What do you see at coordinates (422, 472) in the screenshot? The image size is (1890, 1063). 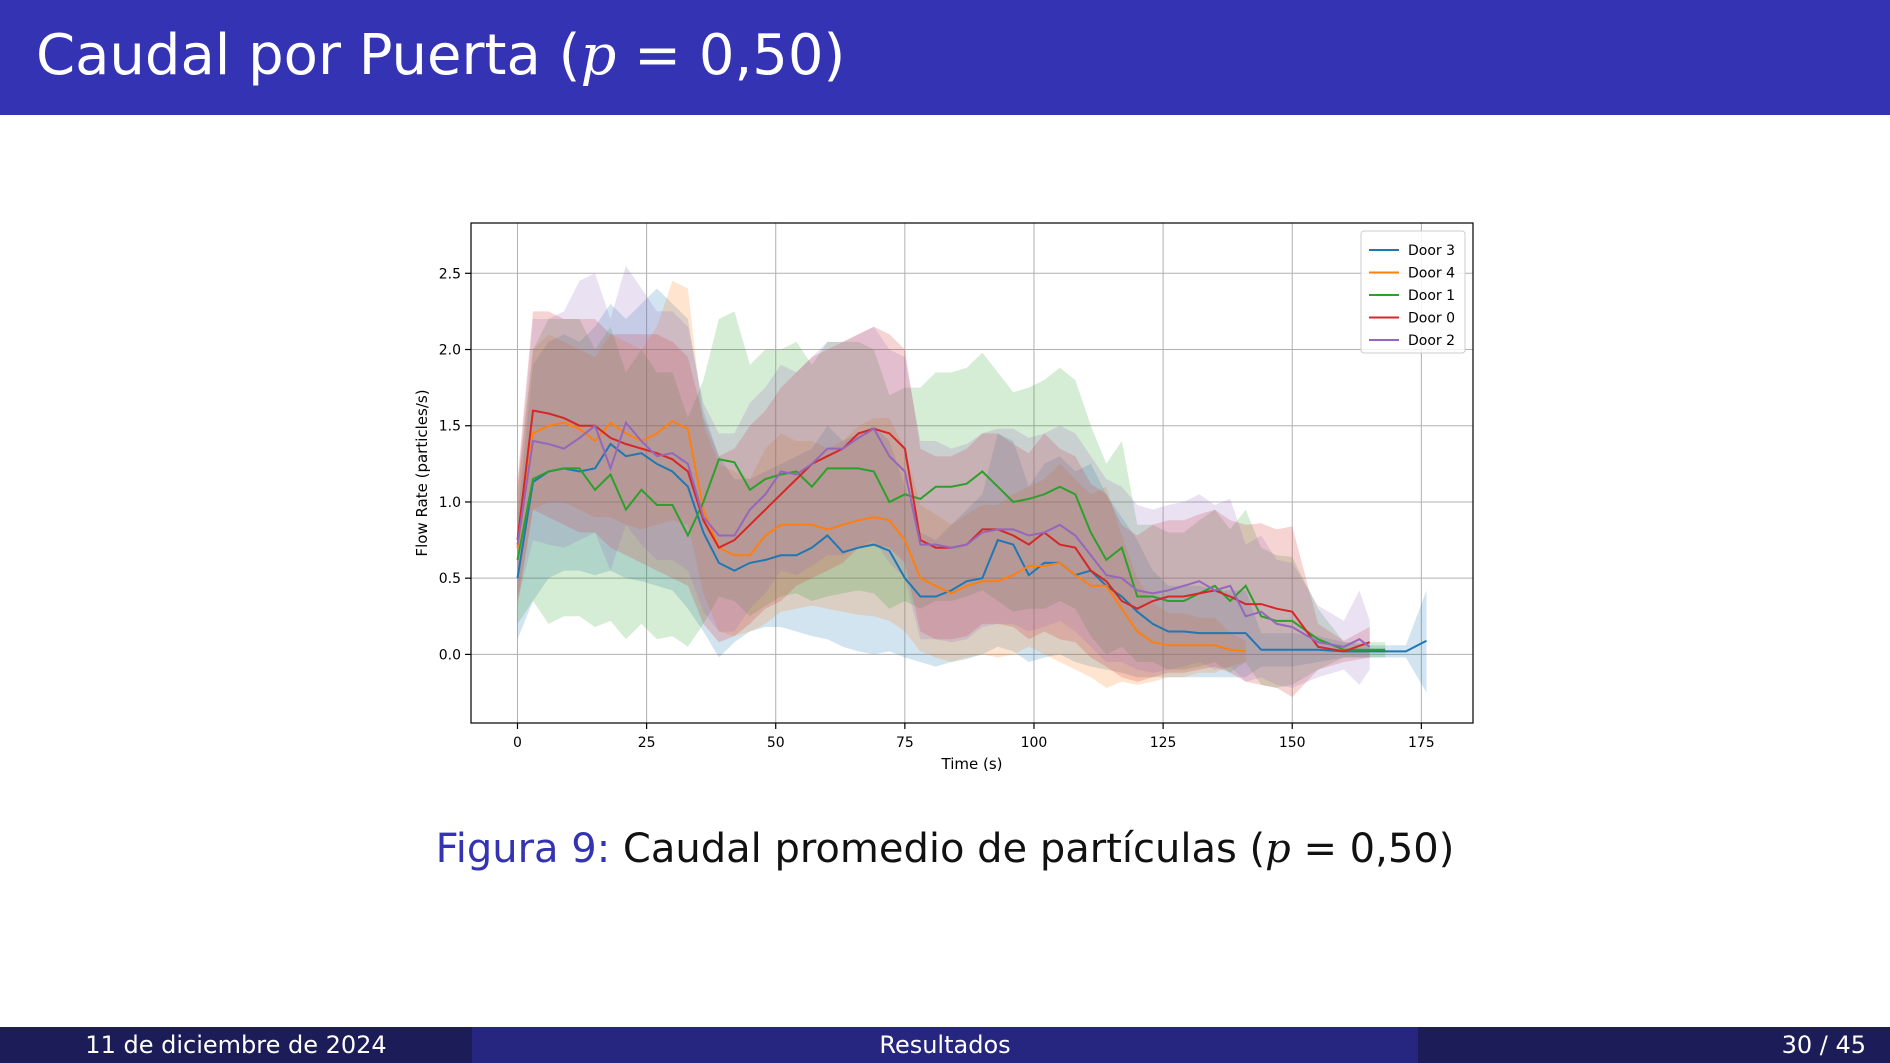 I see `y-axis-label: Flow Rate (particles/s)` at bounding box center [422, 472].